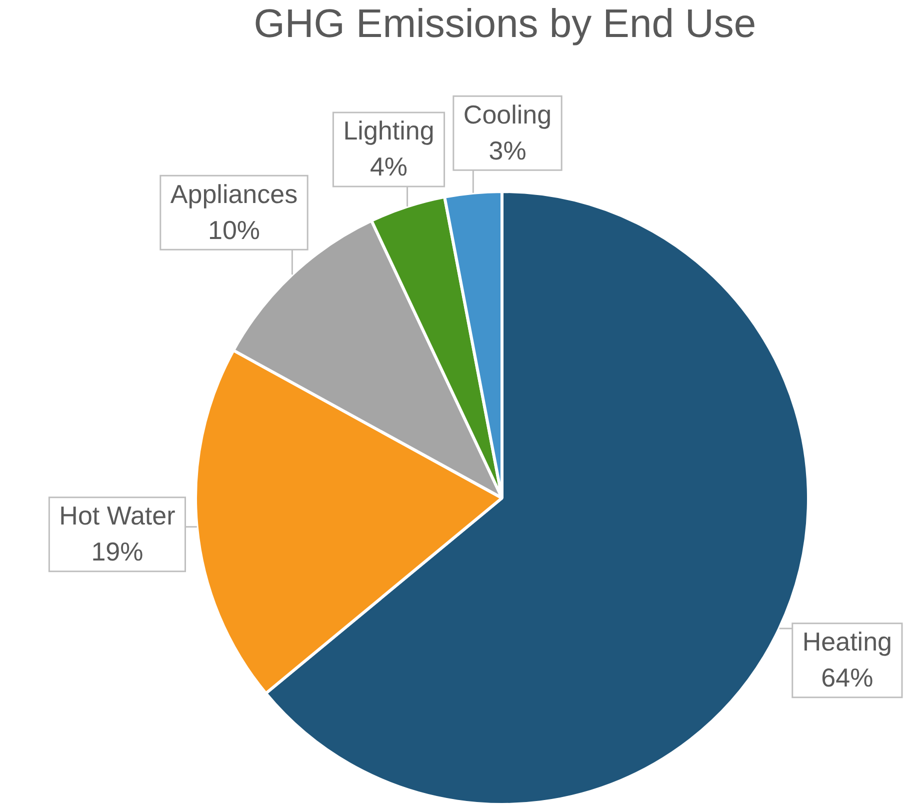 The width and height of the screenshot is (912, 806). What do you see at coordinates (847, 641) in the screenshot?
I see `slice-label: Heating` at bounding box center [847, 641].